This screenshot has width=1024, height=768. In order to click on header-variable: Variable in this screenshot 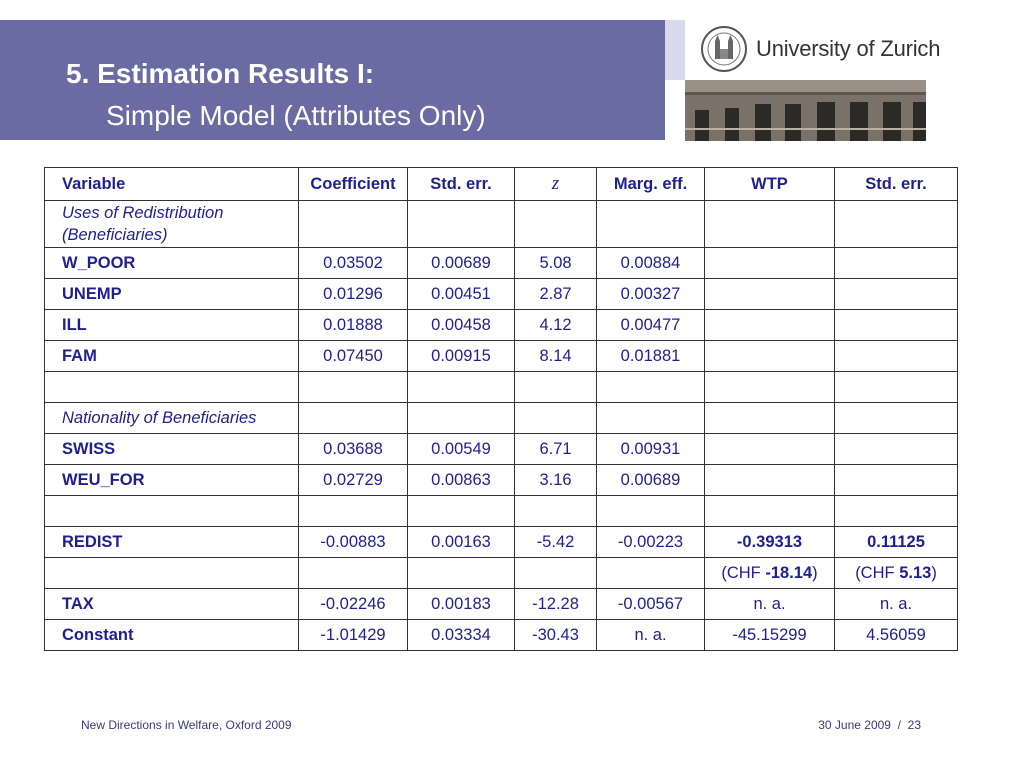, I will do `click(171, 184)`.